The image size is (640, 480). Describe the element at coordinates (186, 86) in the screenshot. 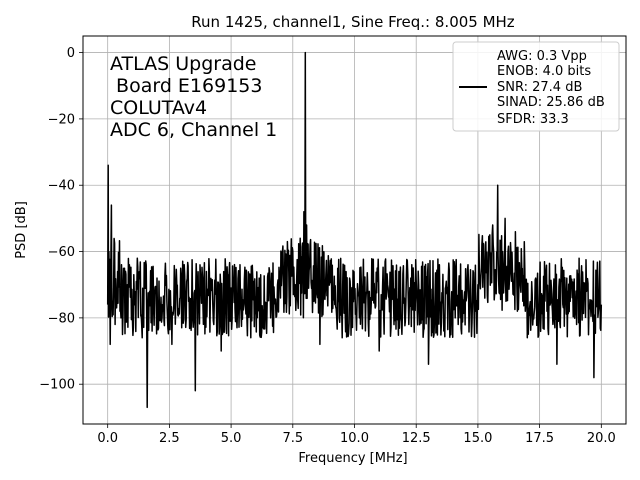

I see `annotation-line-2: Board E169153` at that location.